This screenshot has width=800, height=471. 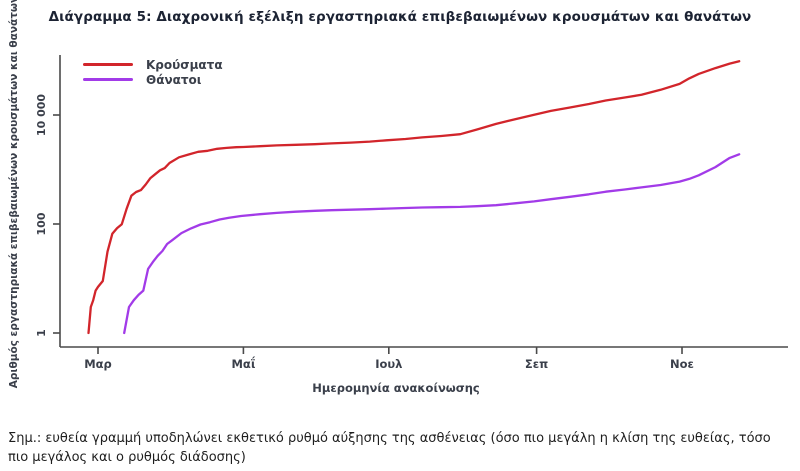 What do you see at coordinates (184, 64) in the screenshot?
I see `legend-label-cases: Κρούσματα` at bounding box center [184, 64].